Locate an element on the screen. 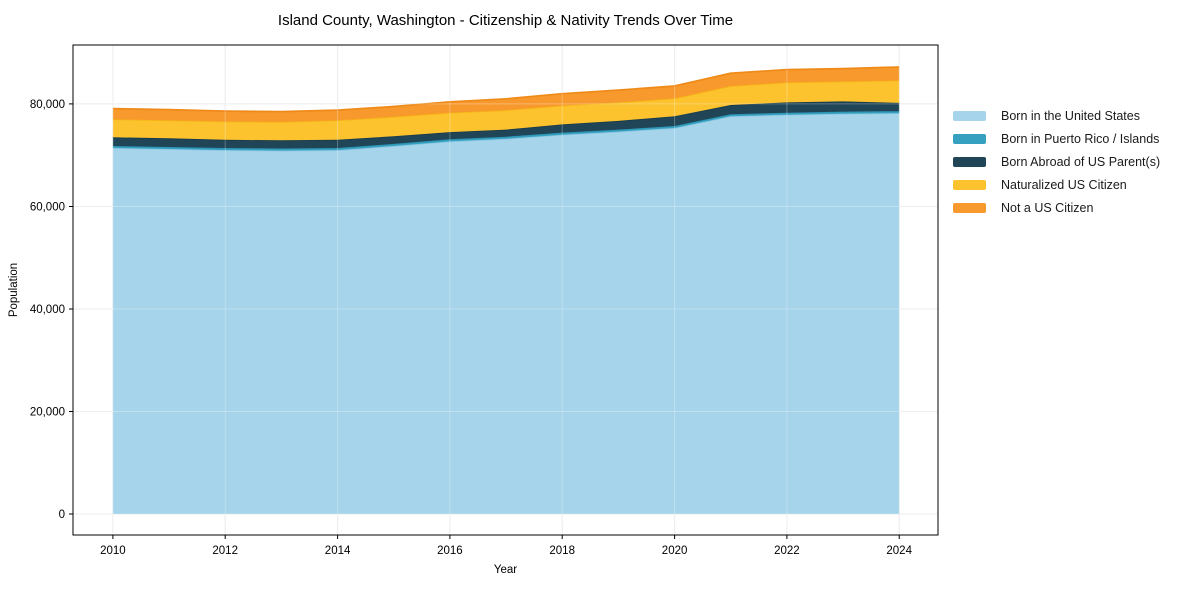 This screenshot has height=590, width=1189. area-not-a-us-citizen is located at coordinates (506, 94).